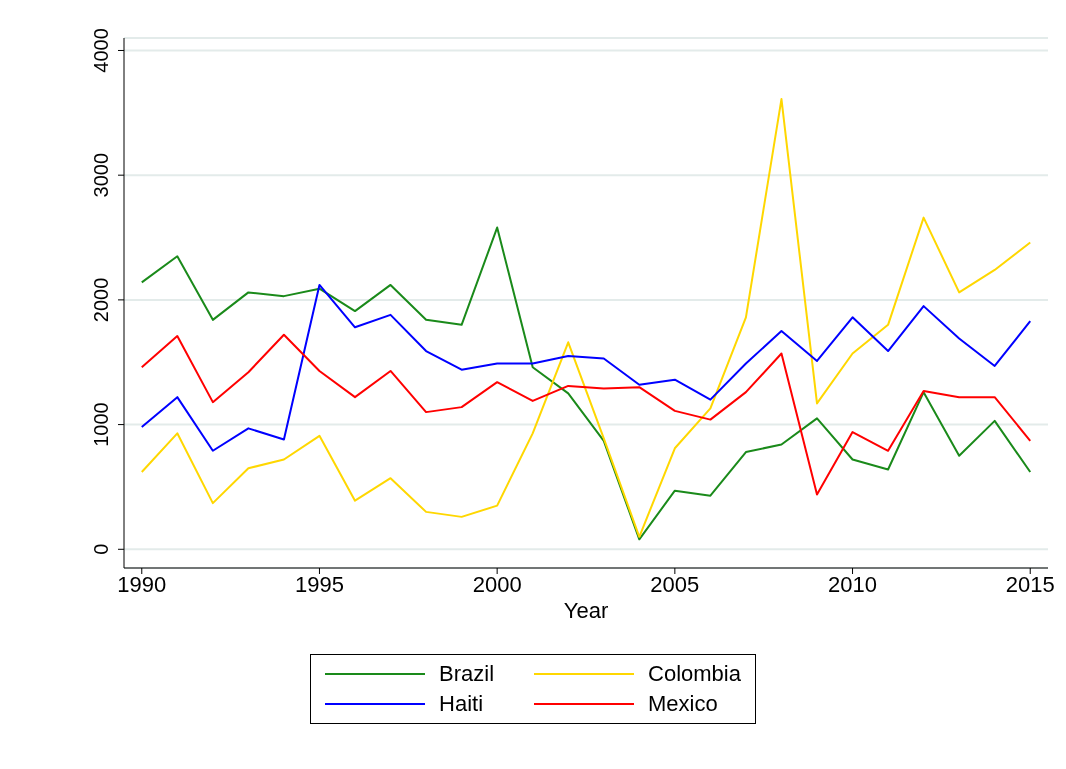  Describe the element at coordinates (467, 674) in the screenshot. I see `legend-label: Brazil` at that location.